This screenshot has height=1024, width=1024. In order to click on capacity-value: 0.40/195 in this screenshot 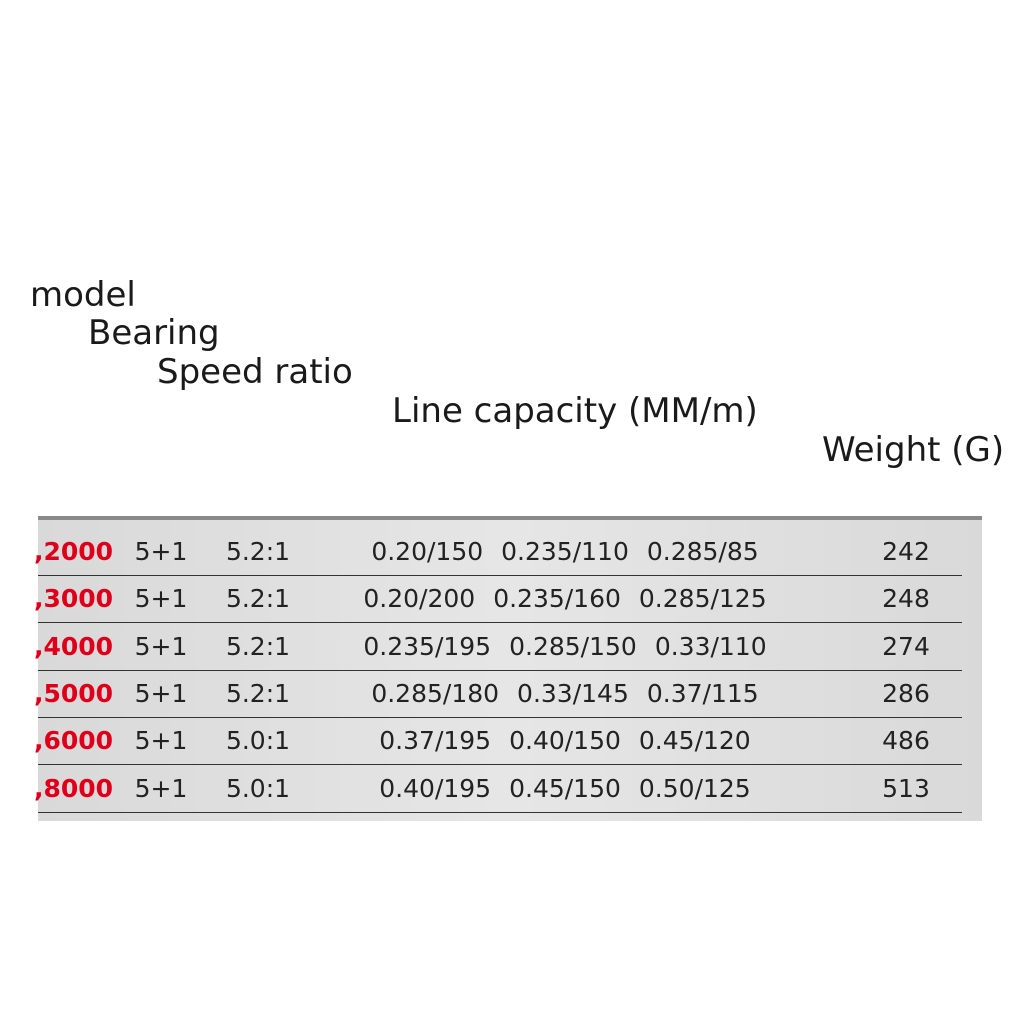, I will do `click(435, 788)`.